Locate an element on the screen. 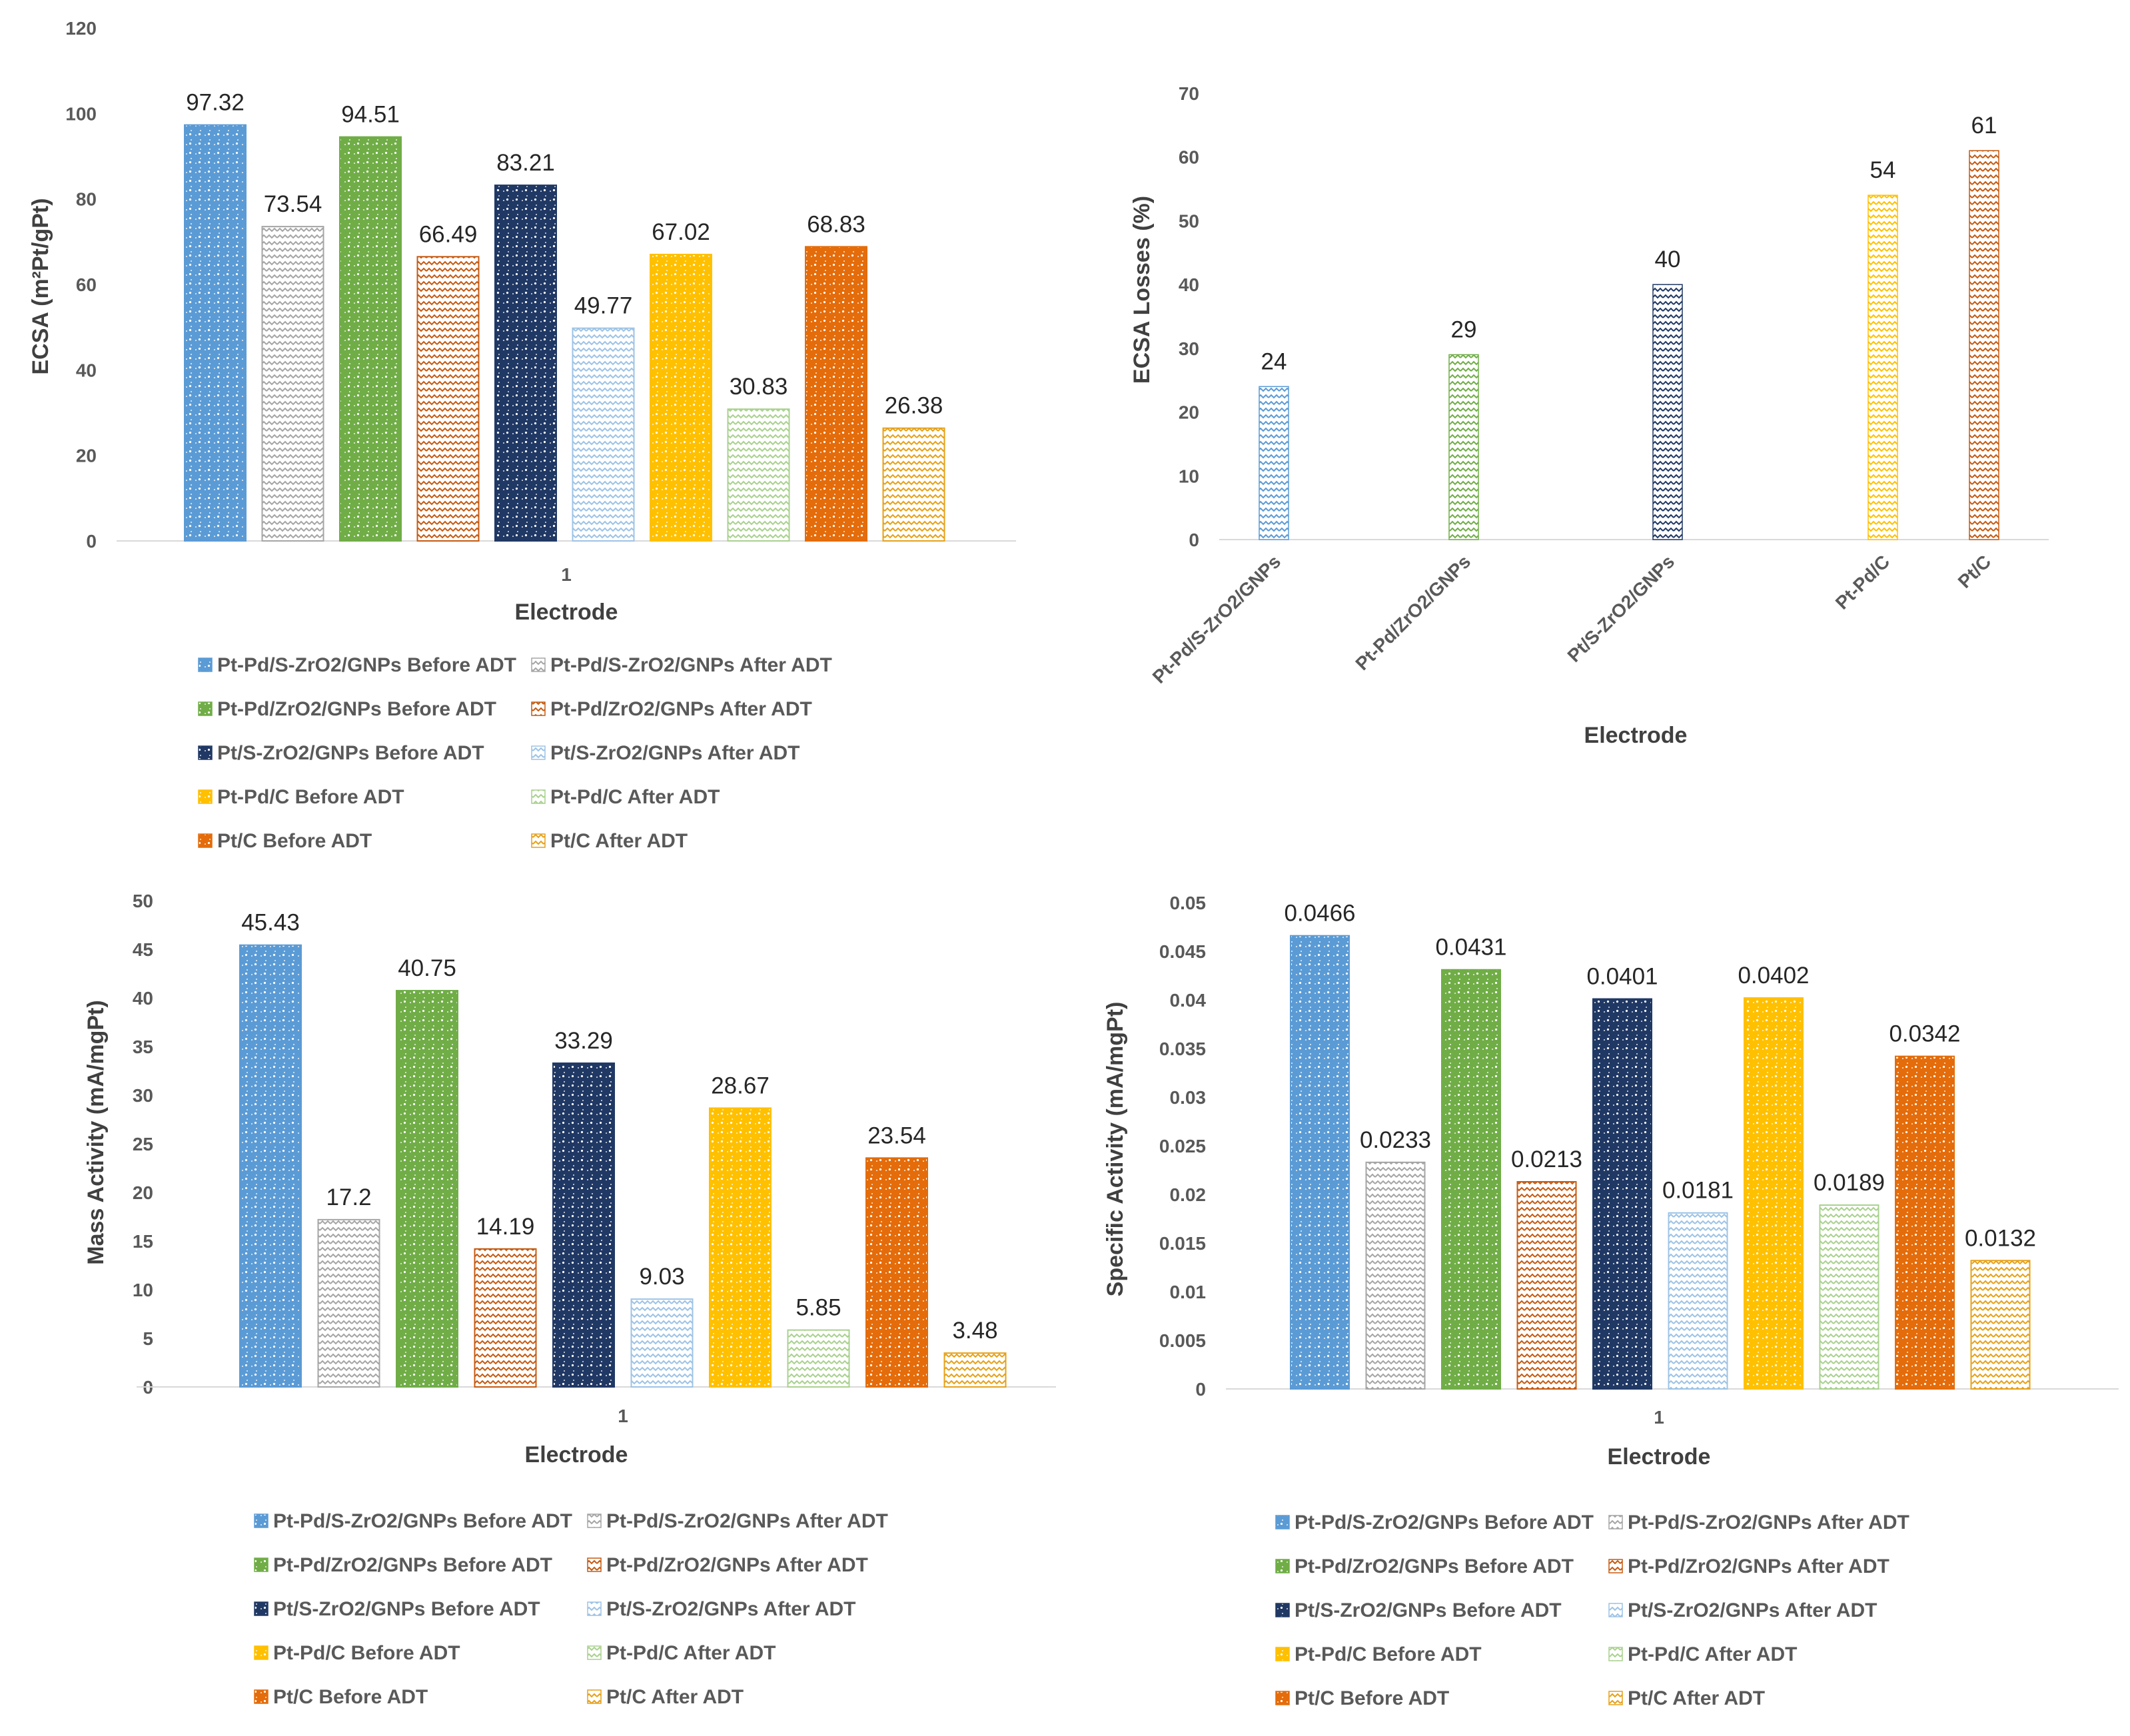 The width and height of the screenshot is (2130, 1736). y-tick-label: 35 is located at coordinates (143, 1047).